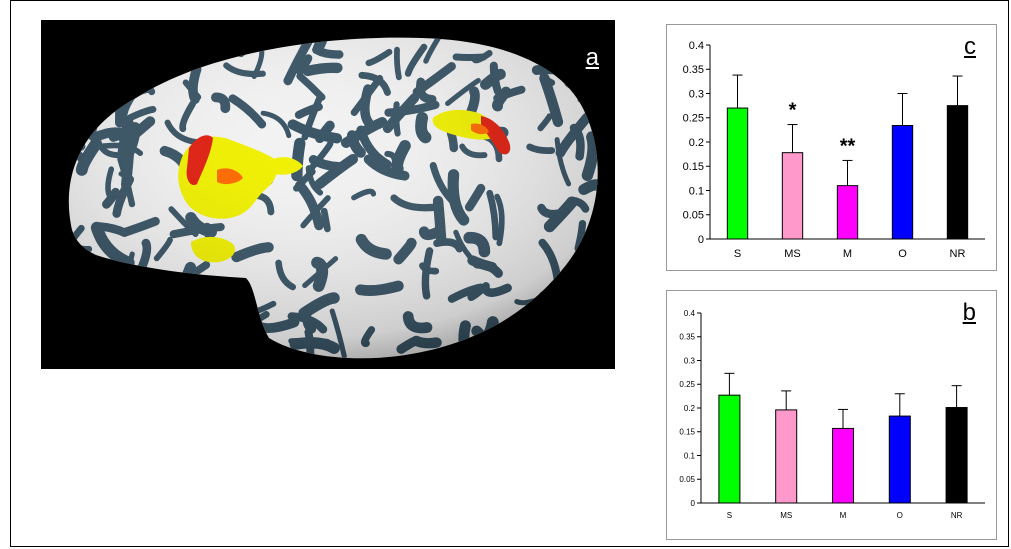 The height and width of the screenshot is (549, 1011). What do you see at coordinates (592, 57) in the screenshot?
I see `panel-label-a: a` at bounding box center [592, 57].